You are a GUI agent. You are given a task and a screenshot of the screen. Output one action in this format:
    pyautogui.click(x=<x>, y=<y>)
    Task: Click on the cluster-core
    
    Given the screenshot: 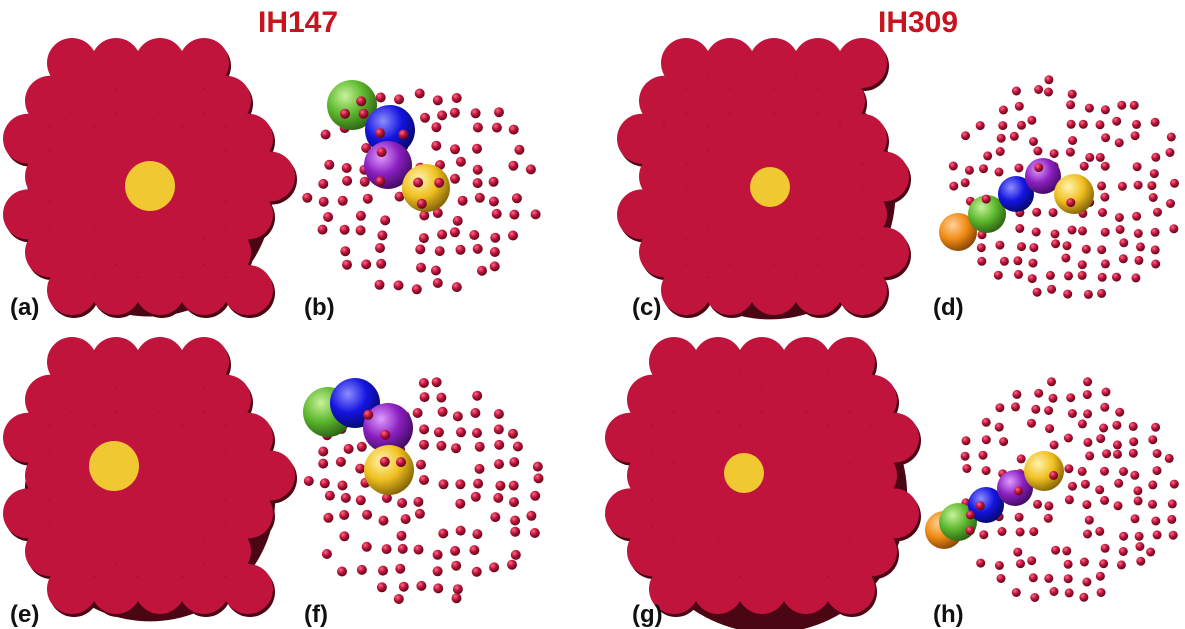 What is the action you would take?
    pyautogui.click(x=150, y=490)
    